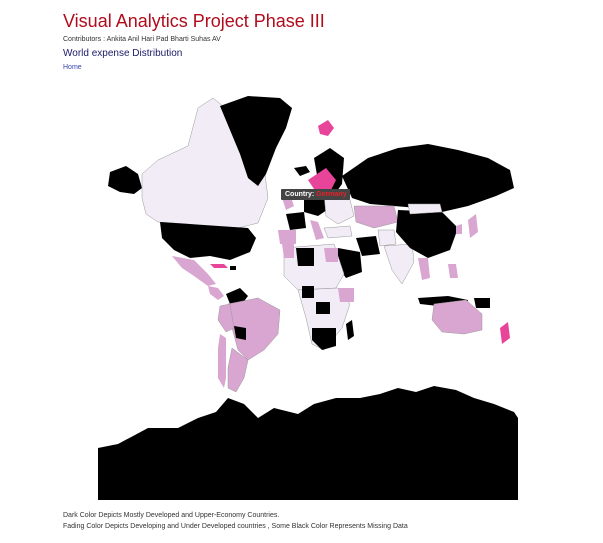  Describe the element at coordinates (256, 141) in the screenshot. I see `country-greenland` at that location.